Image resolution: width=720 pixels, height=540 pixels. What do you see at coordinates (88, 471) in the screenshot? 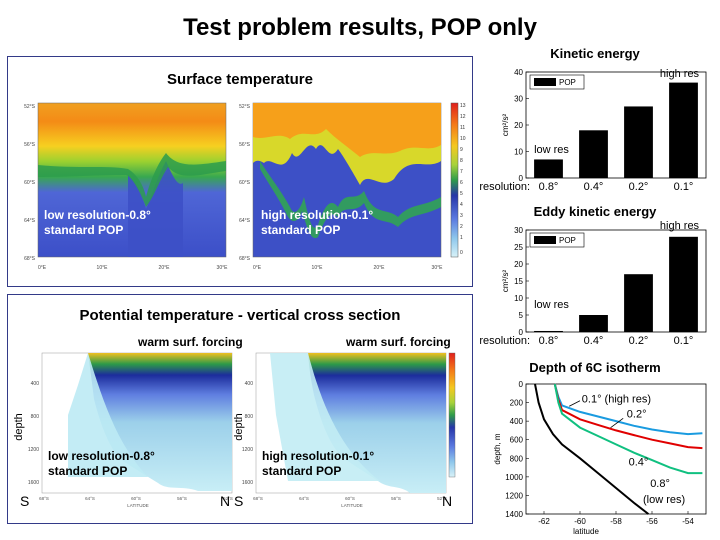
I see `section-low-sublabel: standard POP` at bounding box center [88, 471].